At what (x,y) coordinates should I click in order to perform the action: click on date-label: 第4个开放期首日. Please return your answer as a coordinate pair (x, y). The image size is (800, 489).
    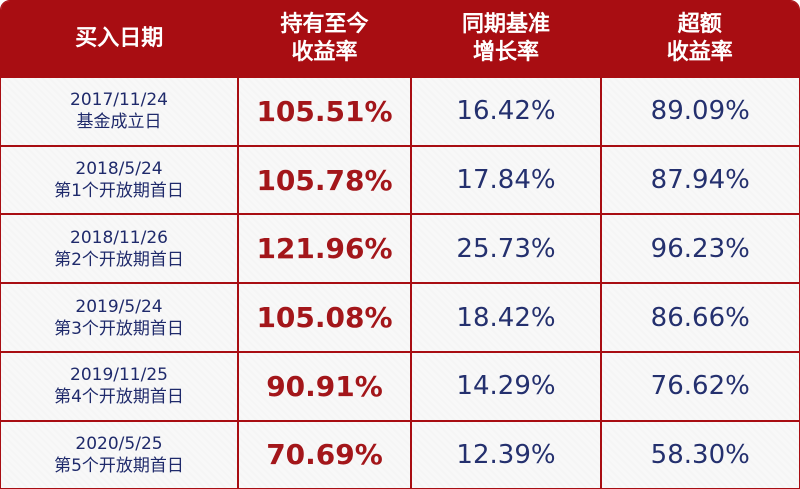
    Looking at the image, I should click on (119, 397).